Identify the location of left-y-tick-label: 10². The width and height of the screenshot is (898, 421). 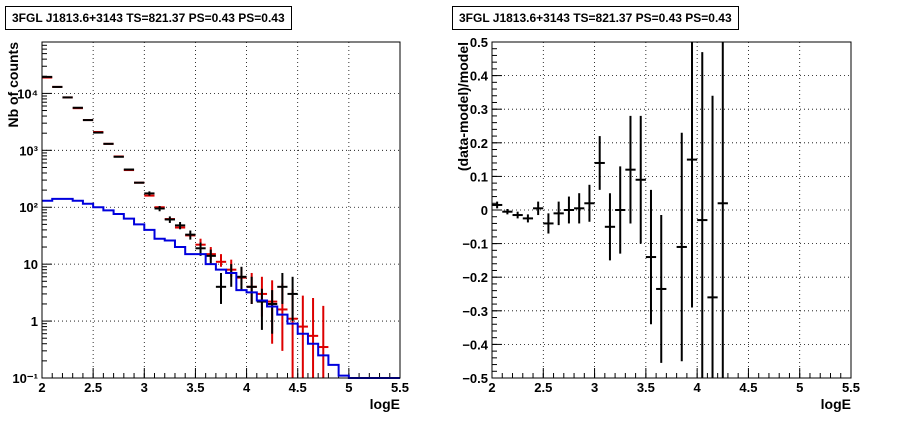
(28, 207).